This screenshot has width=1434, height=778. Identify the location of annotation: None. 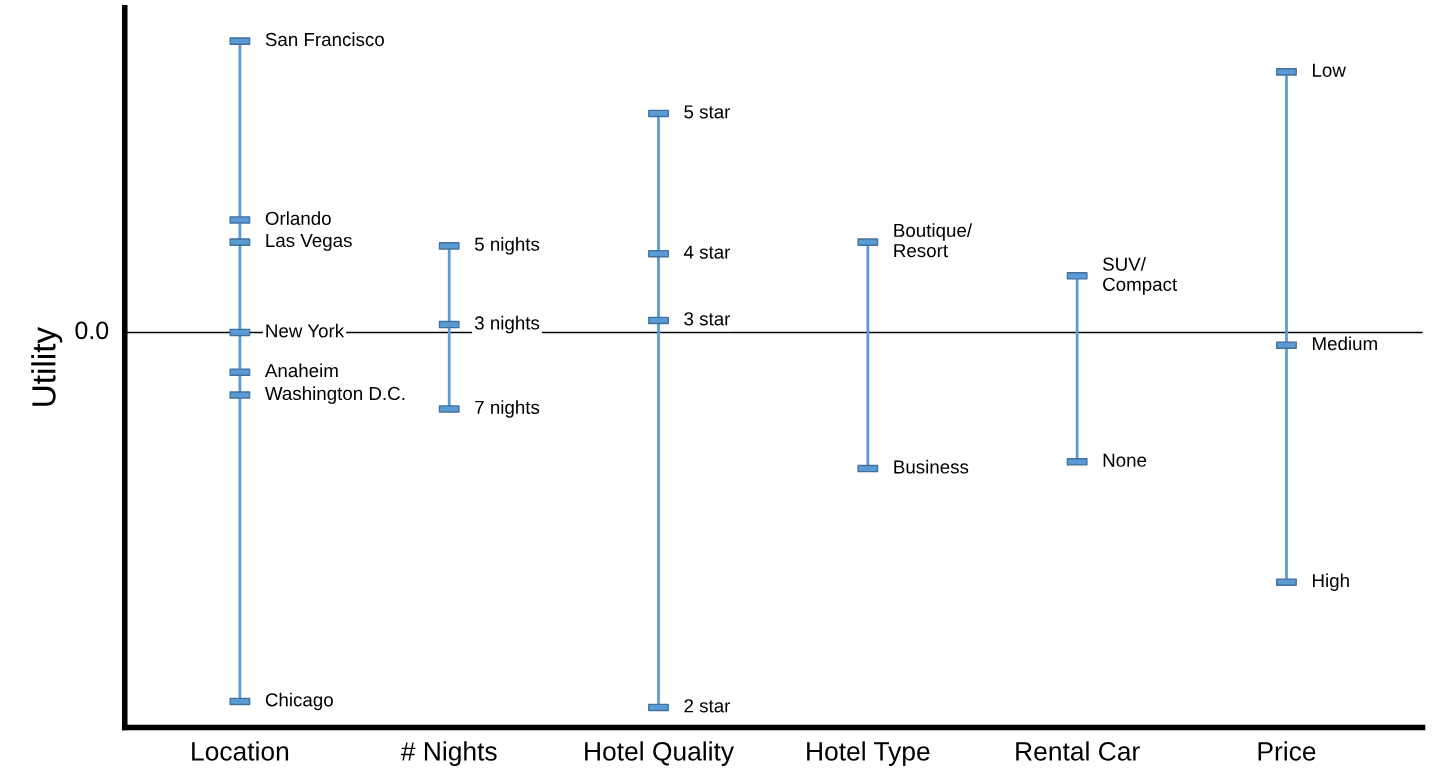
(1125, 460).